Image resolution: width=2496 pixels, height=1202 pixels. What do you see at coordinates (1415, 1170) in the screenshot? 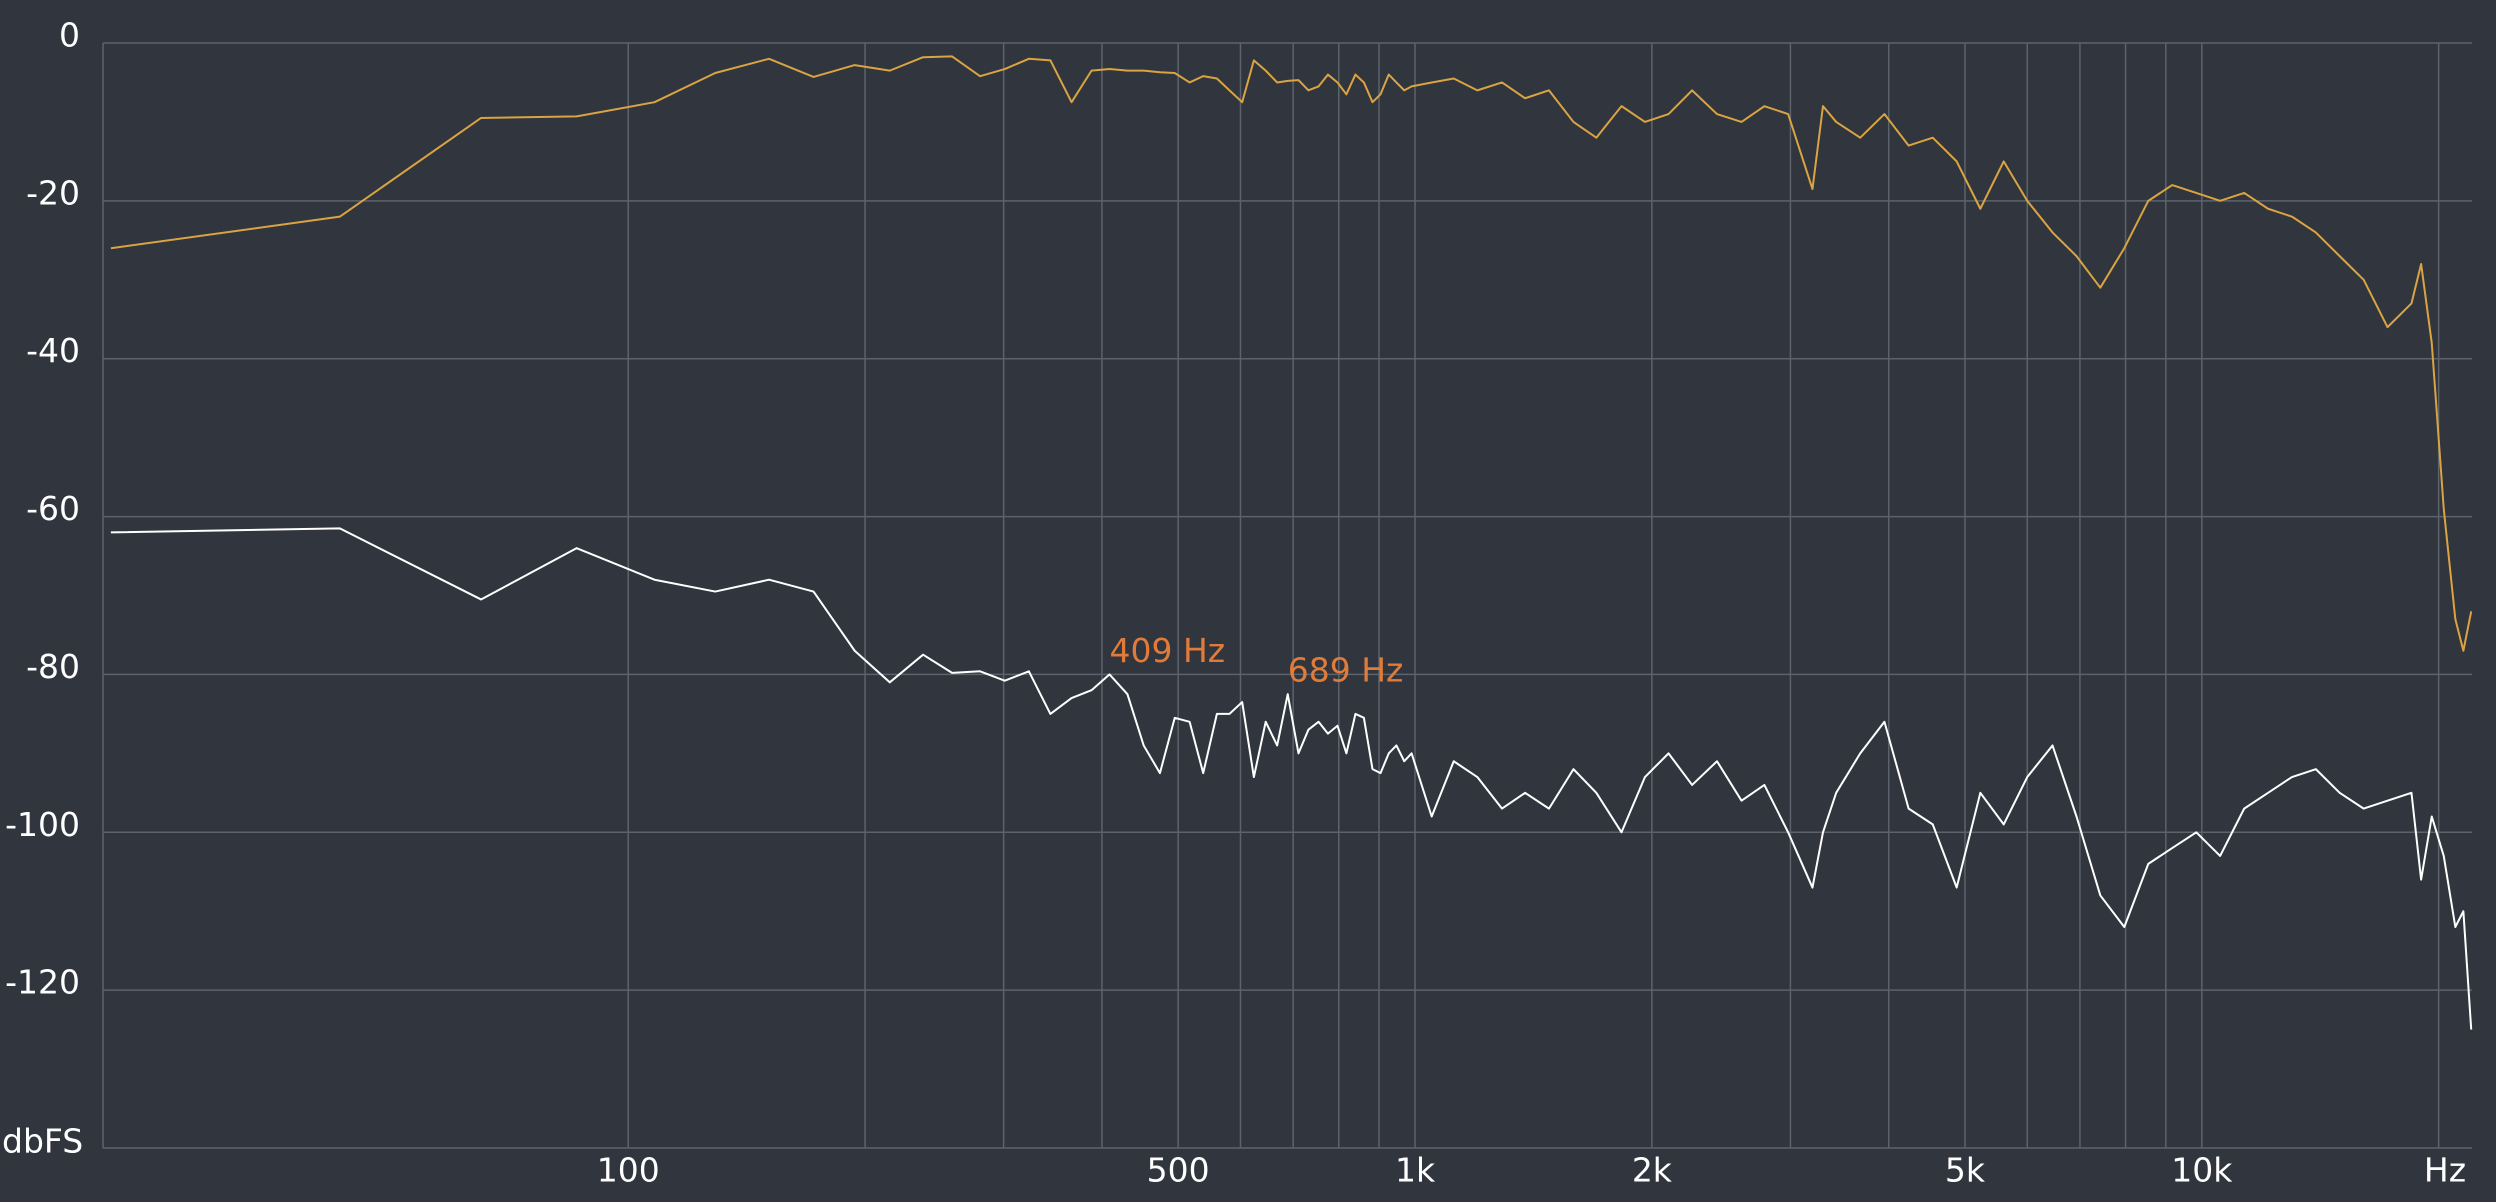
I see `x-tick-label: 1k` at bounding box center [1415, 1170].